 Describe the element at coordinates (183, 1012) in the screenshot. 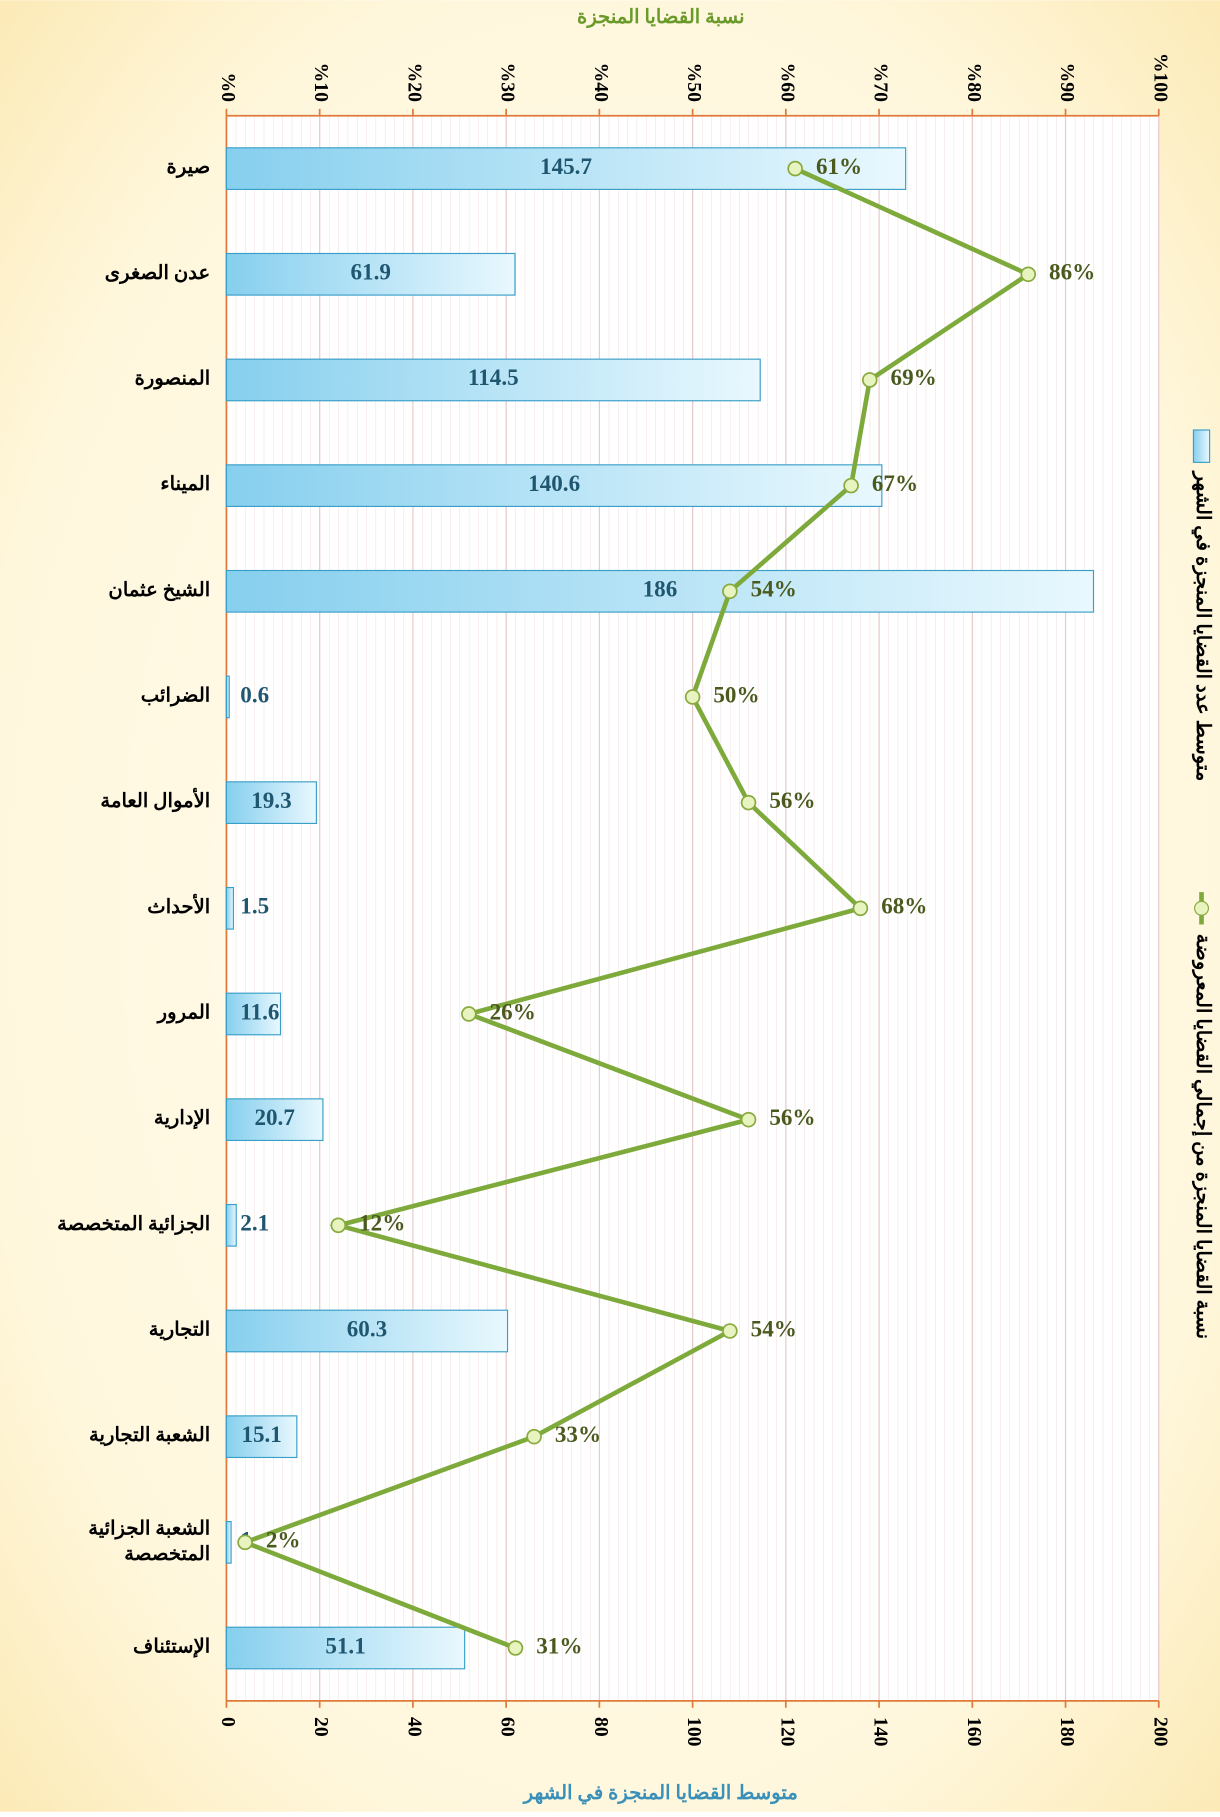

I see `category-label: المرور` at that location.